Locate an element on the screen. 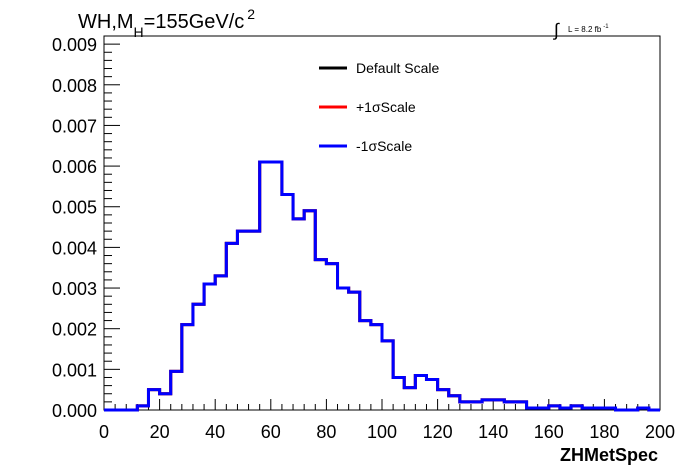 Image resolution: width=696 pixels, height=472 pixels. x-tick-label: 20 is located at coordinates (160, 432).